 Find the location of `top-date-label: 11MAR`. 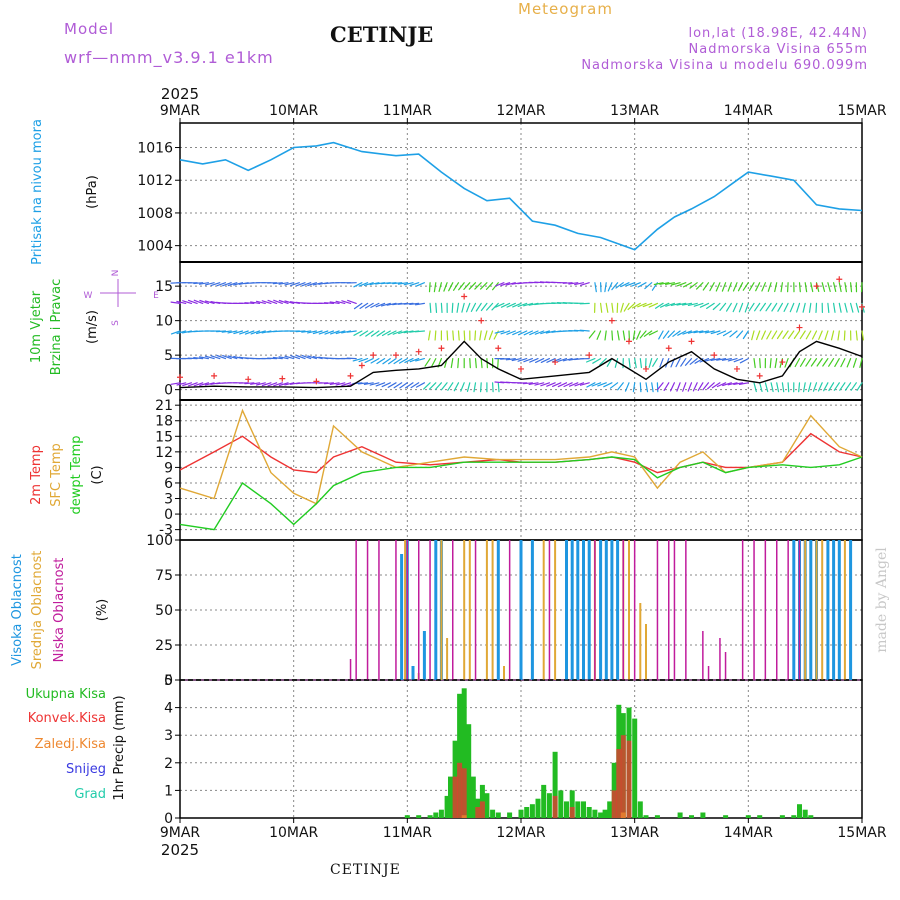

top-date-label: 11MAR is located at coordinates (407, 111).